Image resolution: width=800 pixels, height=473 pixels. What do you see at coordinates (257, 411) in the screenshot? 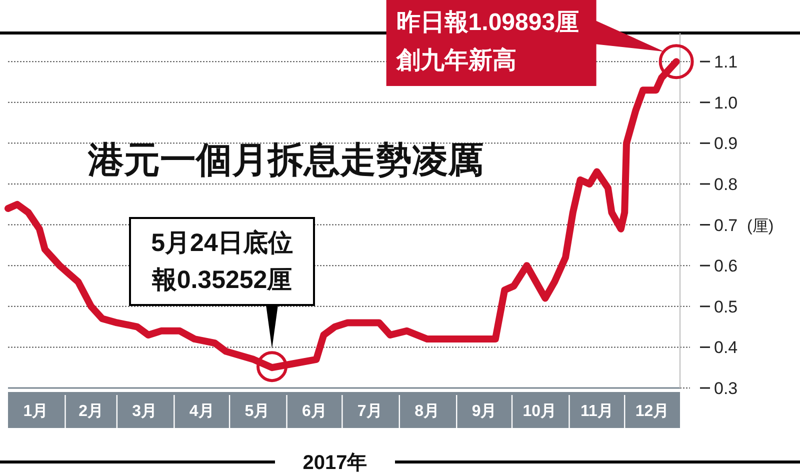
I see `x-tick-label: 5月` at bounding box center [257, 411].